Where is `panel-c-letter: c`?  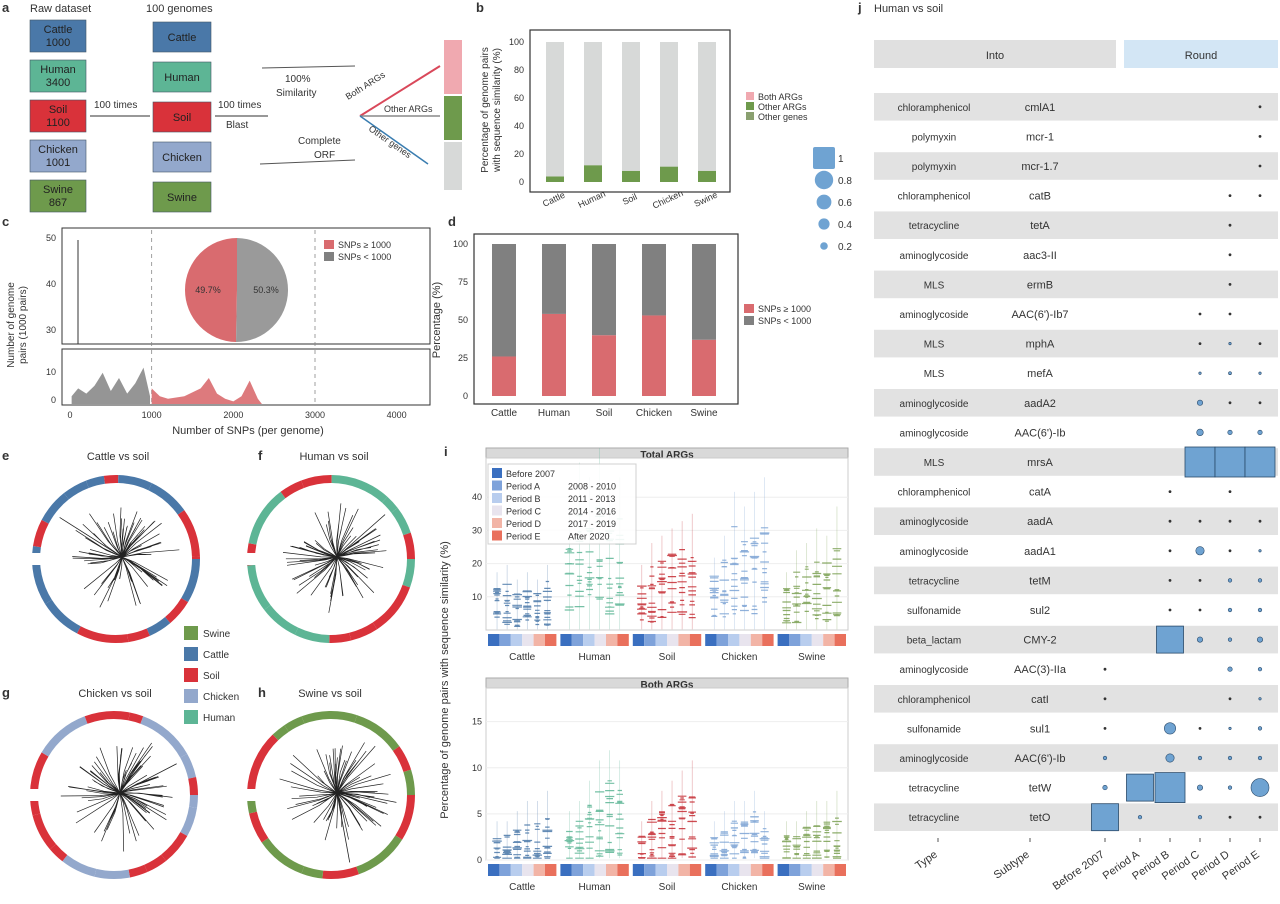 panel-c-letter: c is located at coordinates (5, 221).